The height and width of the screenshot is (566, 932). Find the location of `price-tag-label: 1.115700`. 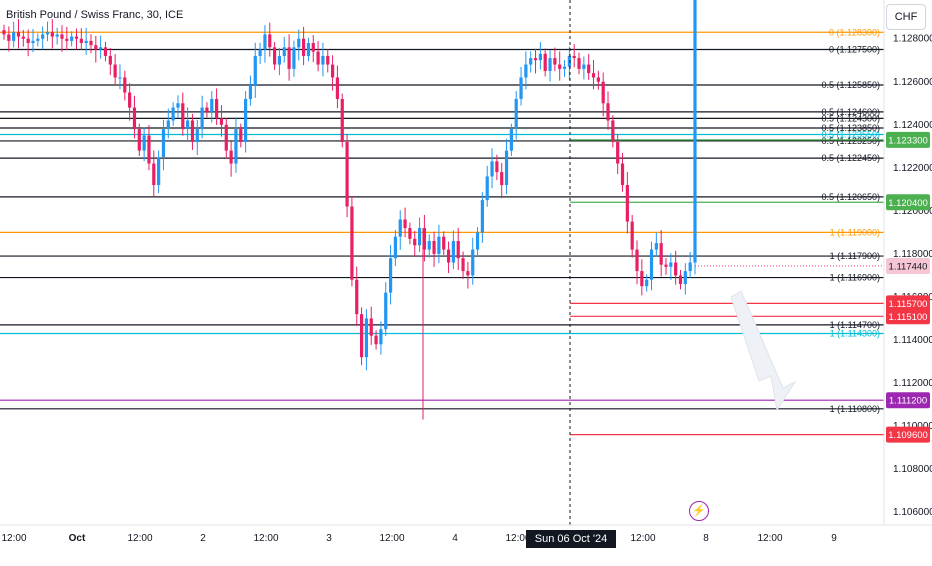

price-tag-label: 1.115700 is located at coordinates (908, 304).